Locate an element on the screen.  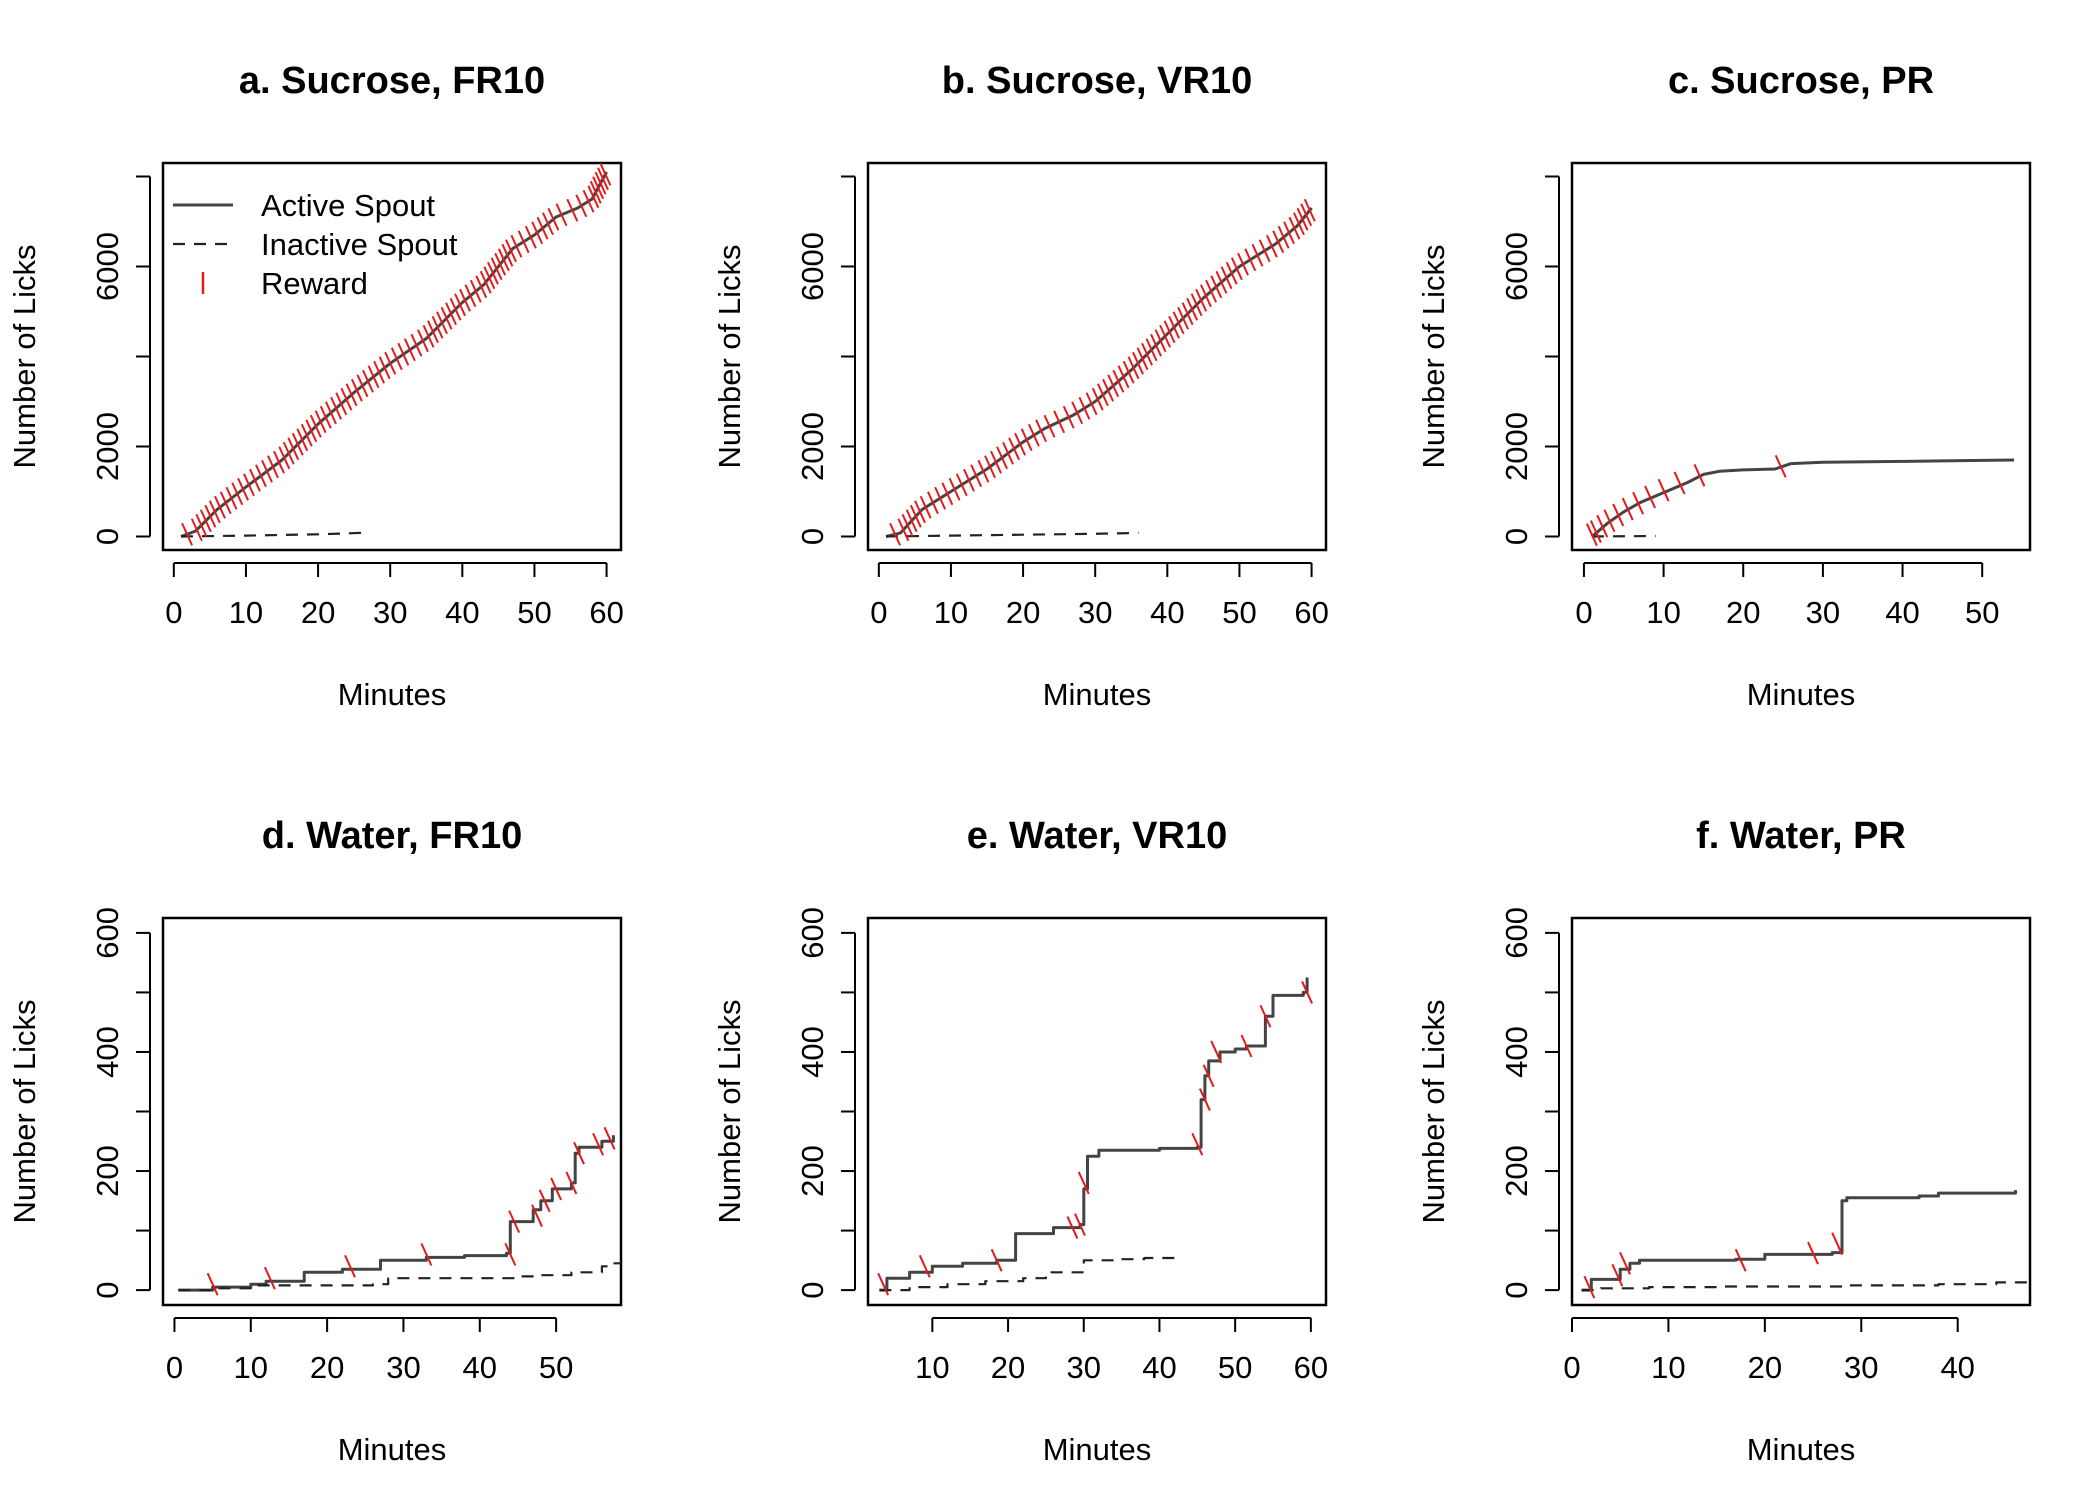
y-axis: 0 2000 6000 is located at coordinates (825, 360).